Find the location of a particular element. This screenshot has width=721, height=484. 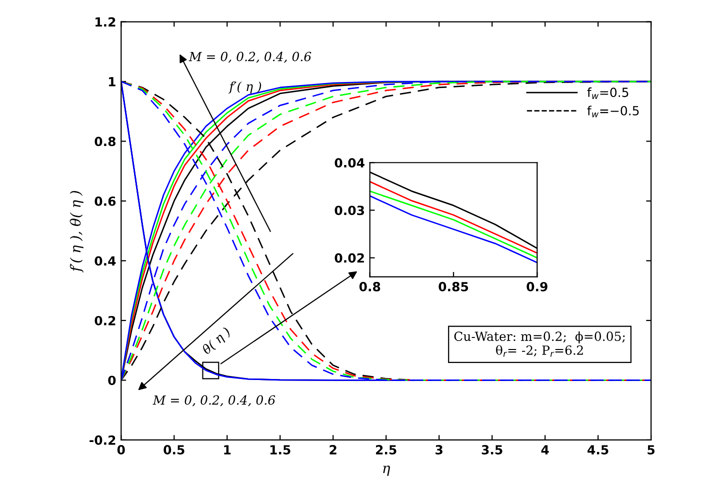

x-tick-label: 0 is located at coordinates (121, 449).